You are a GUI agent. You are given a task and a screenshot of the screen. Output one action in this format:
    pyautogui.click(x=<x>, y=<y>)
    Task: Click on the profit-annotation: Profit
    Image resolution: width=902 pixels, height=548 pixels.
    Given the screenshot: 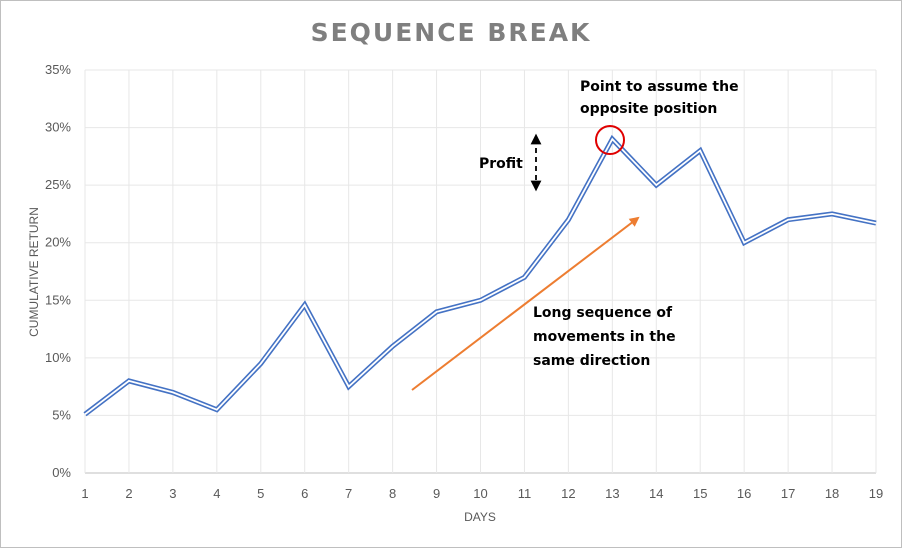 What is the action you would take?
    pyautogui.click(x=501, y=164)
    